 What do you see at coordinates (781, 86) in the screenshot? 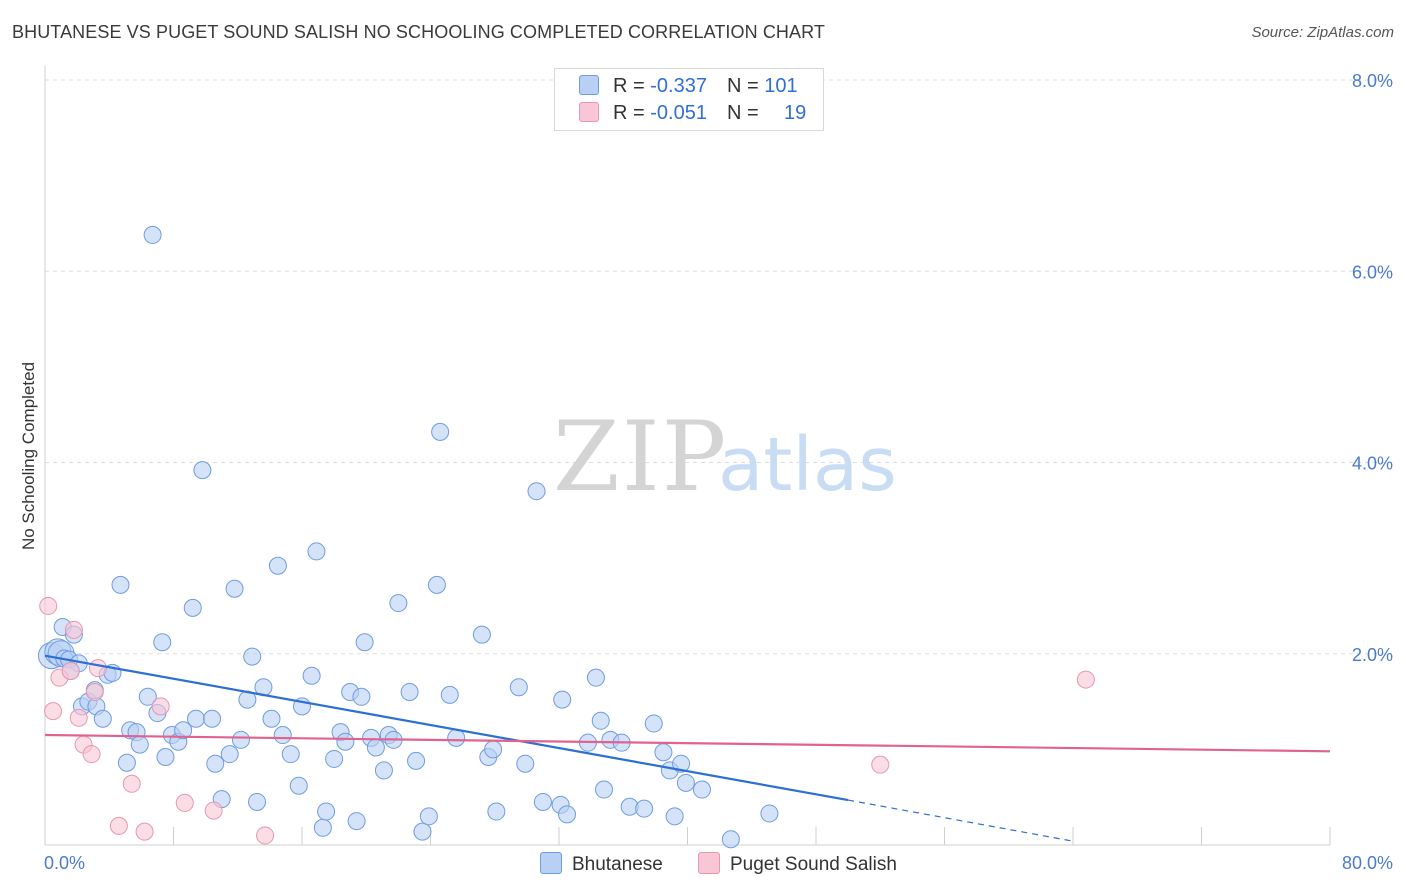
I see `legend-n-value: 101` at bounding box center [781, 86].